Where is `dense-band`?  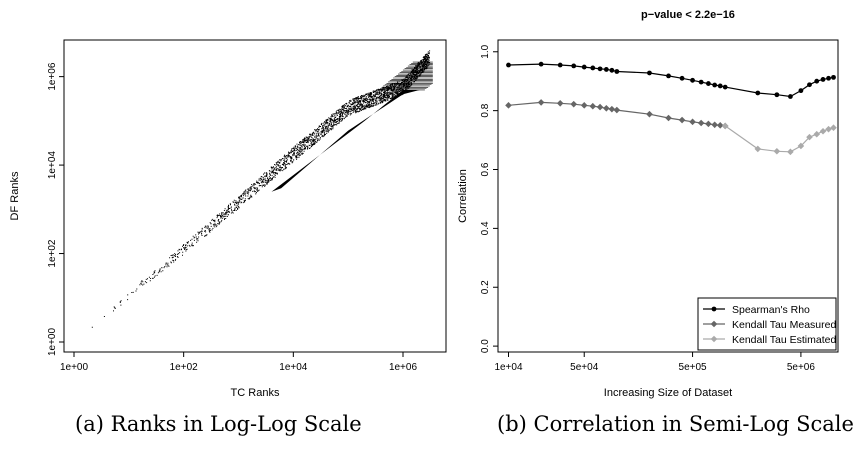
dense-band is located at coordinates (345, 140).